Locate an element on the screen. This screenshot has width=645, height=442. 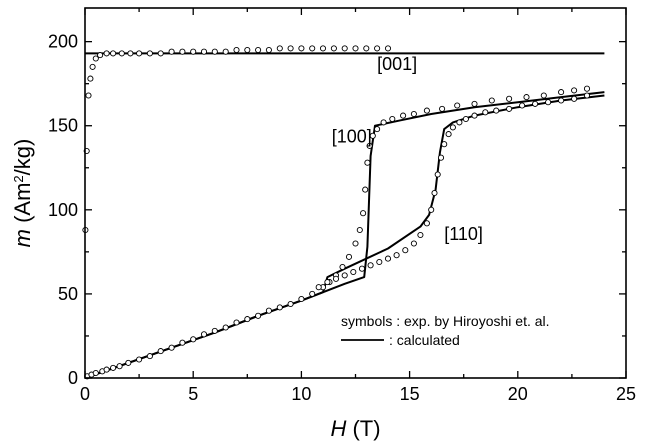
x-tick-label: 0 is located at coordinates (85, 394).